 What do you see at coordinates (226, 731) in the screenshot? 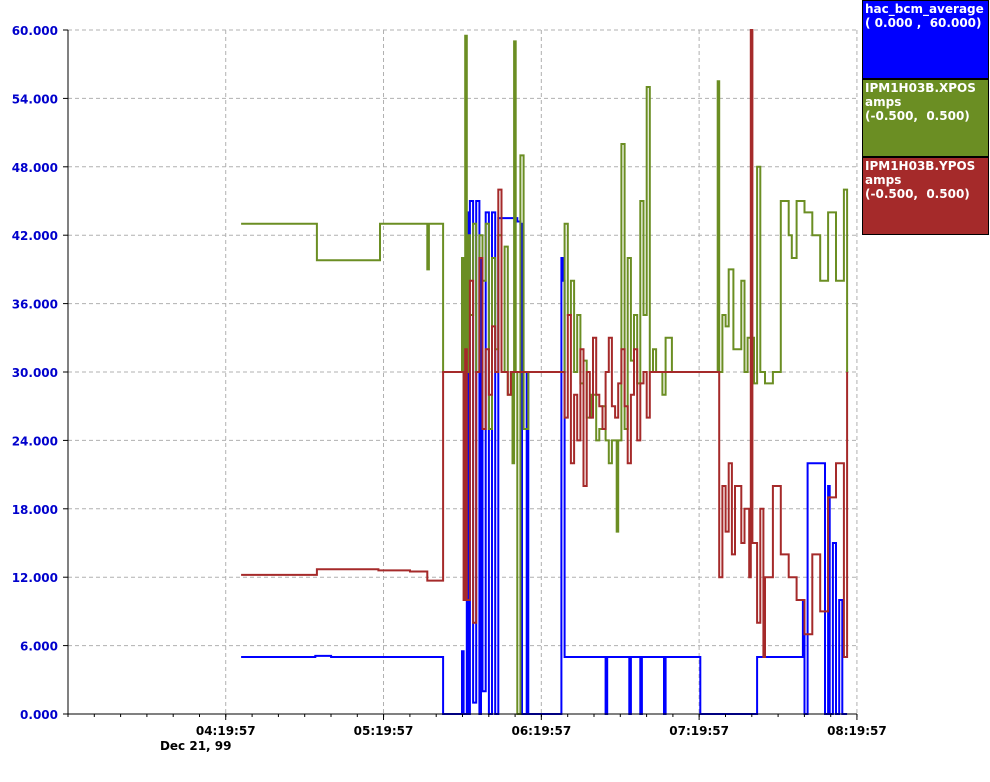
I see `x-tick-label: 04:19:57` at bounding box center [226, 731].